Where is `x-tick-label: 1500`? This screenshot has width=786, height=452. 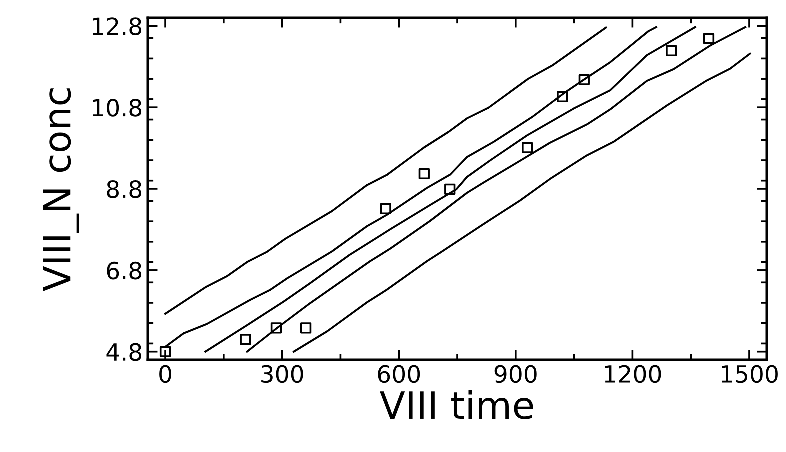
x-tick-label: 1500 is located at coordinates (750, 374).